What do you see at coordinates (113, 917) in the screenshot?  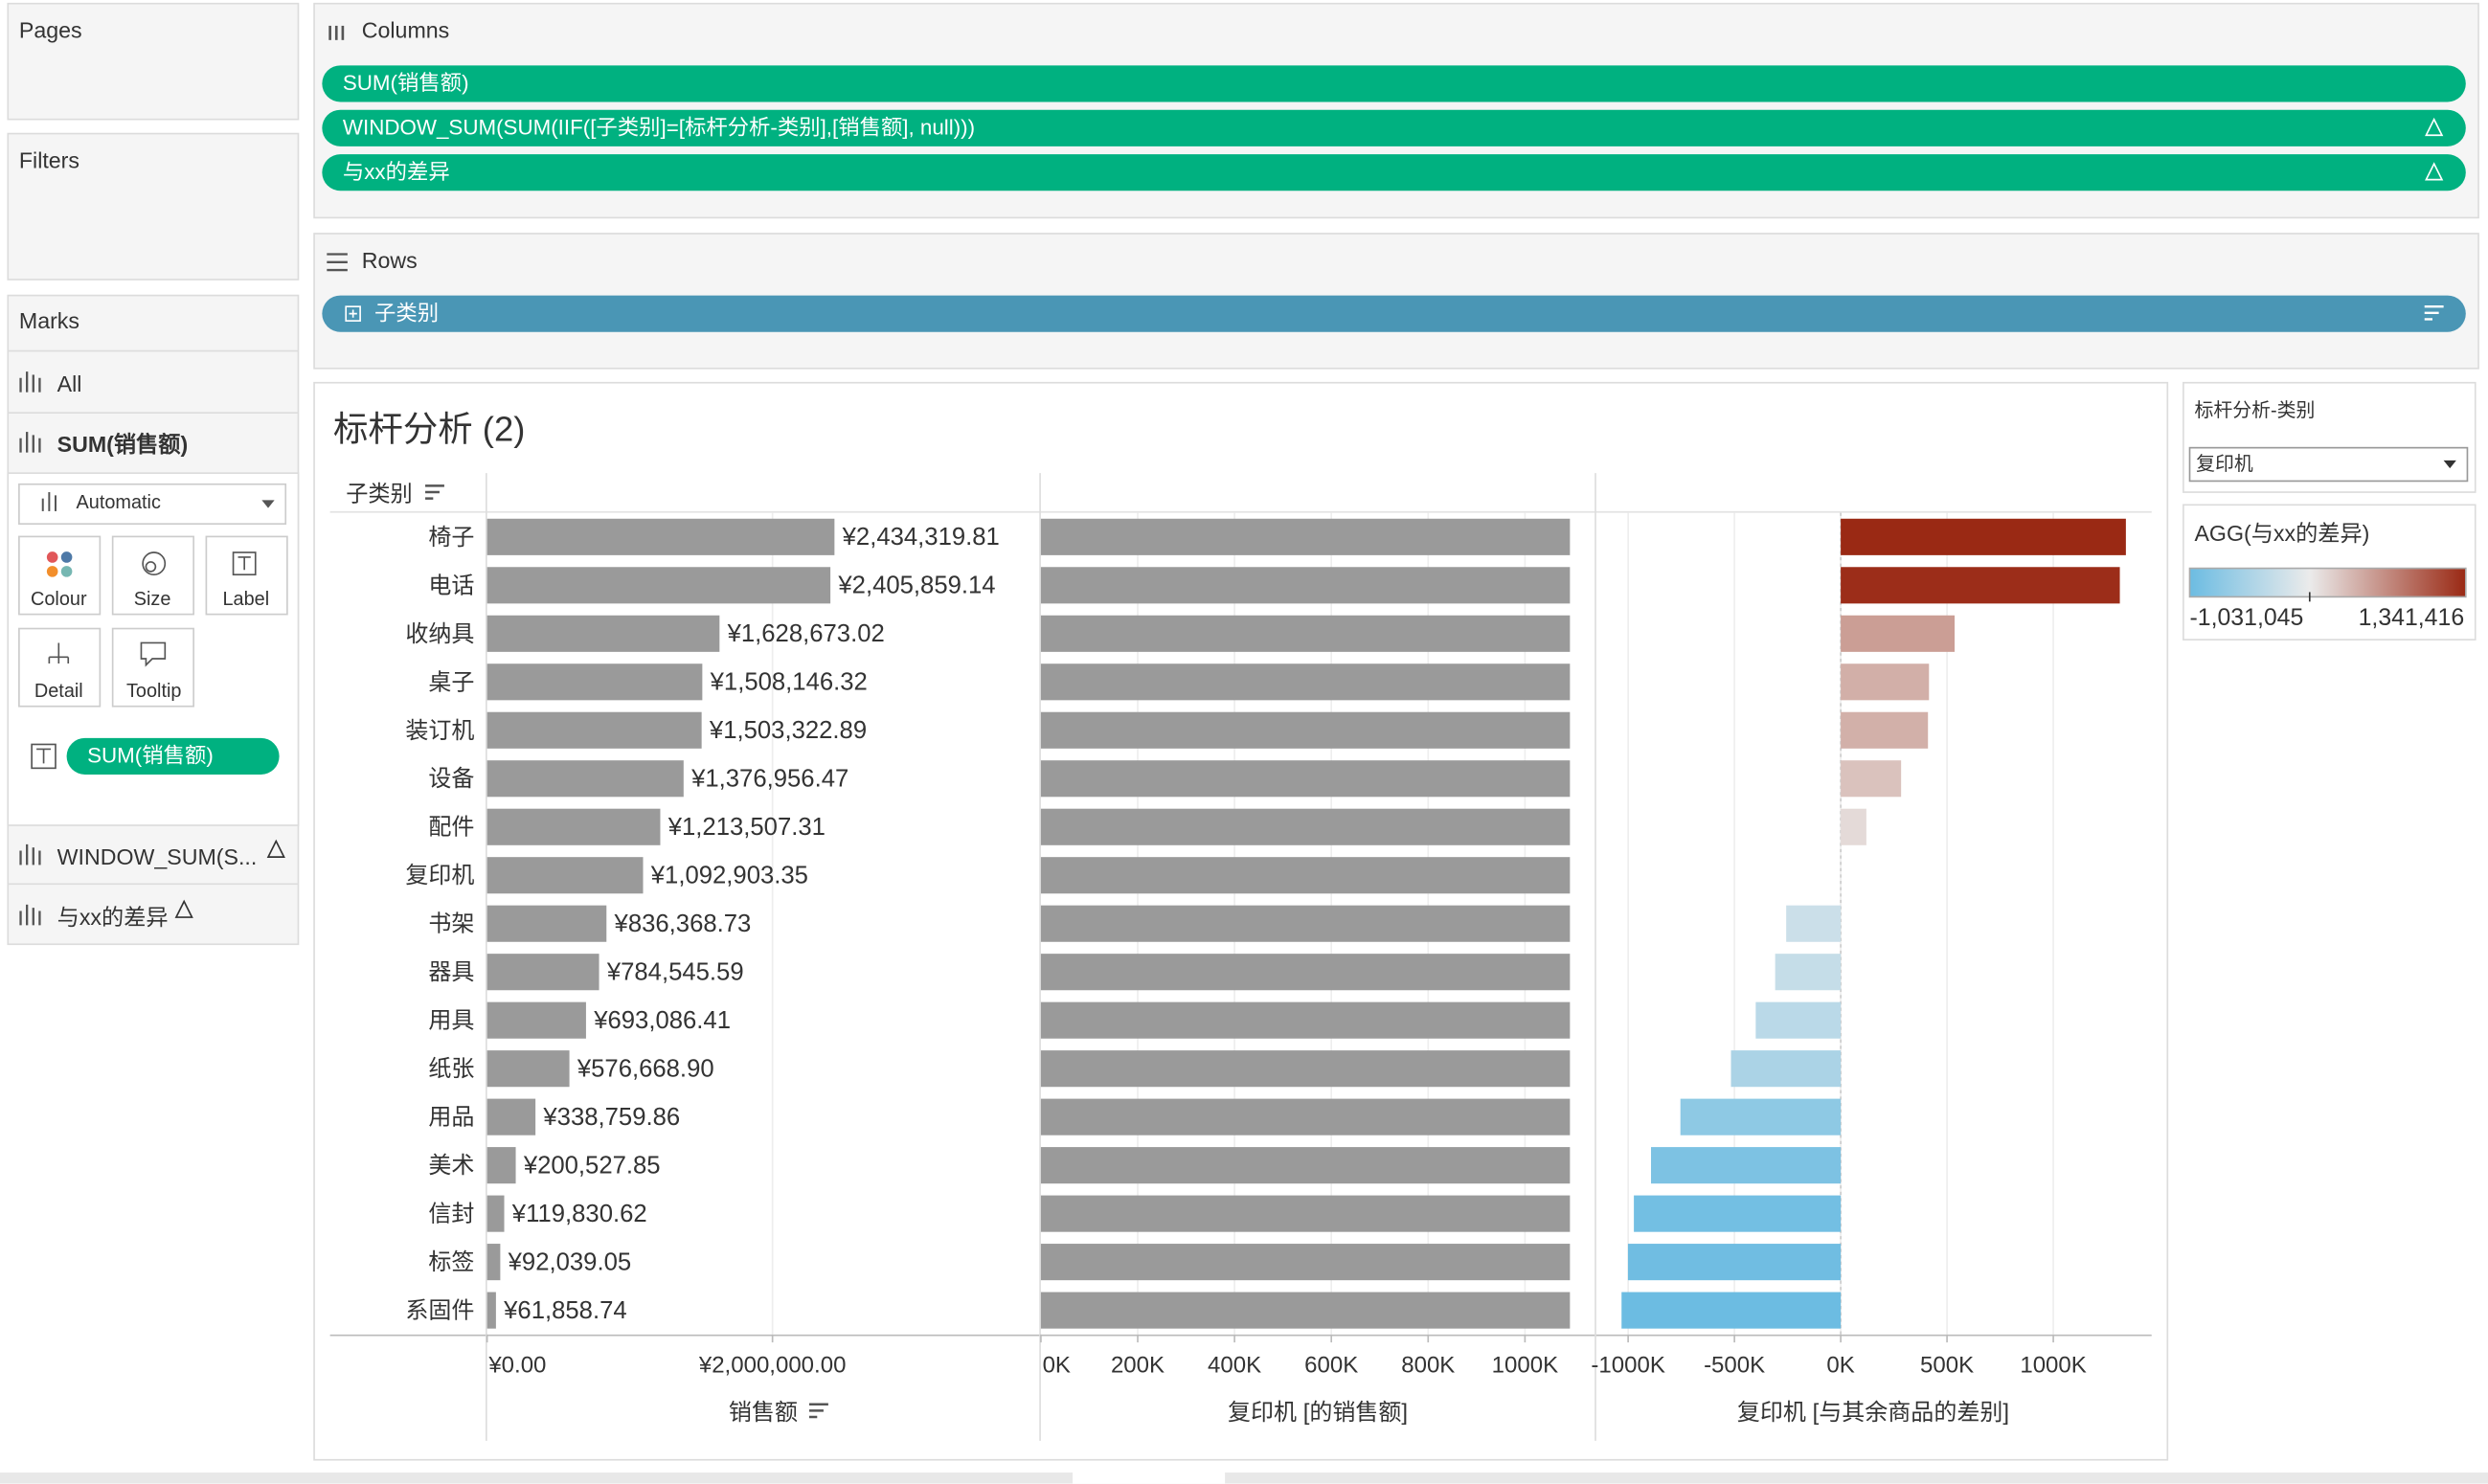 I see `marks-diff: 与xx的差异` at bounding box center [113, 917].